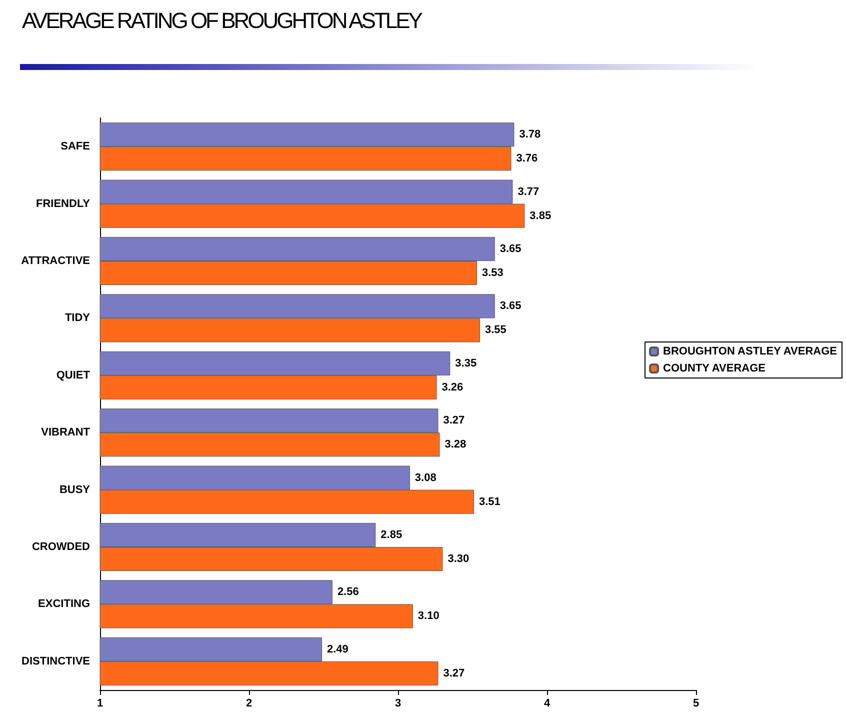 This screenshot has width=846, height=720. I want to click on y-tick-label: CROWDED, so click(61, 547).